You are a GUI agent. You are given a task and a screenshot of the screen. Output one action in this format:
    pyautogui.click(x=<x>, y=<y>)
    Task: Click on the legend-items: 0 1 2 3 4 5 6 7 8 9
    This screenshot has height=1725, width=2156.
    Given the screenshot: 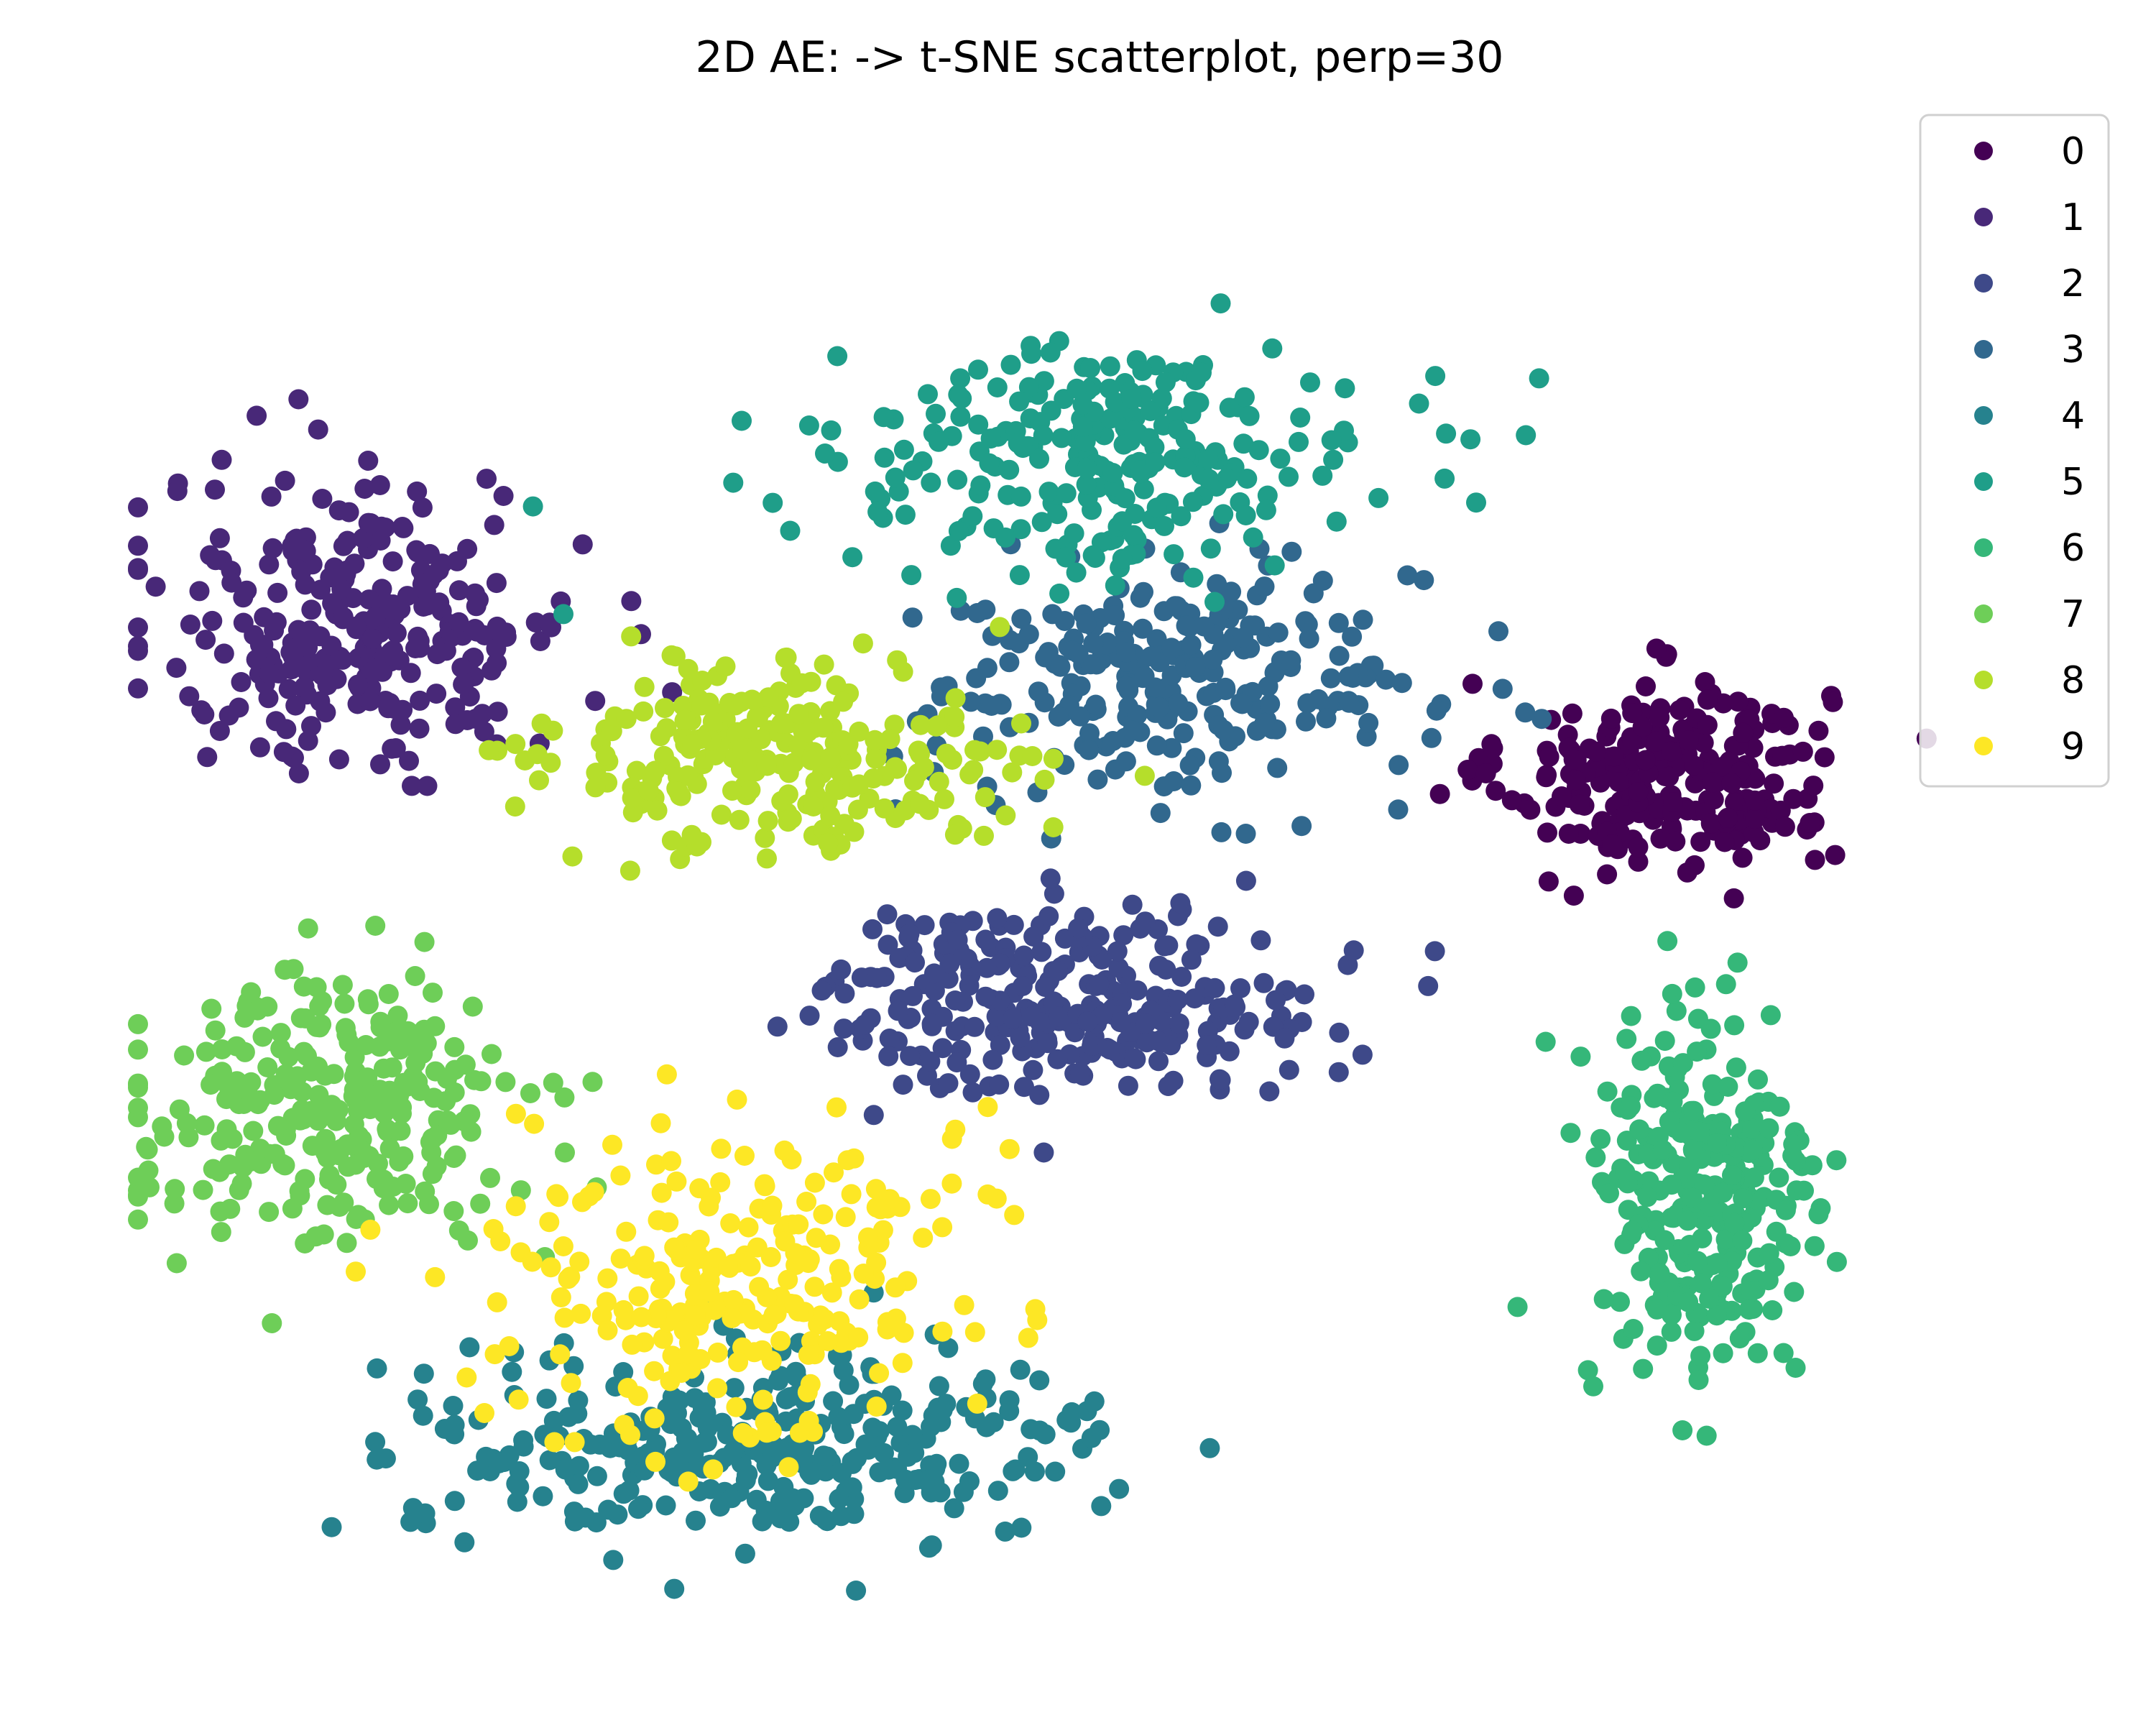 What is the action you would take?
    pyautogui.click(x=2030, y=449)
    